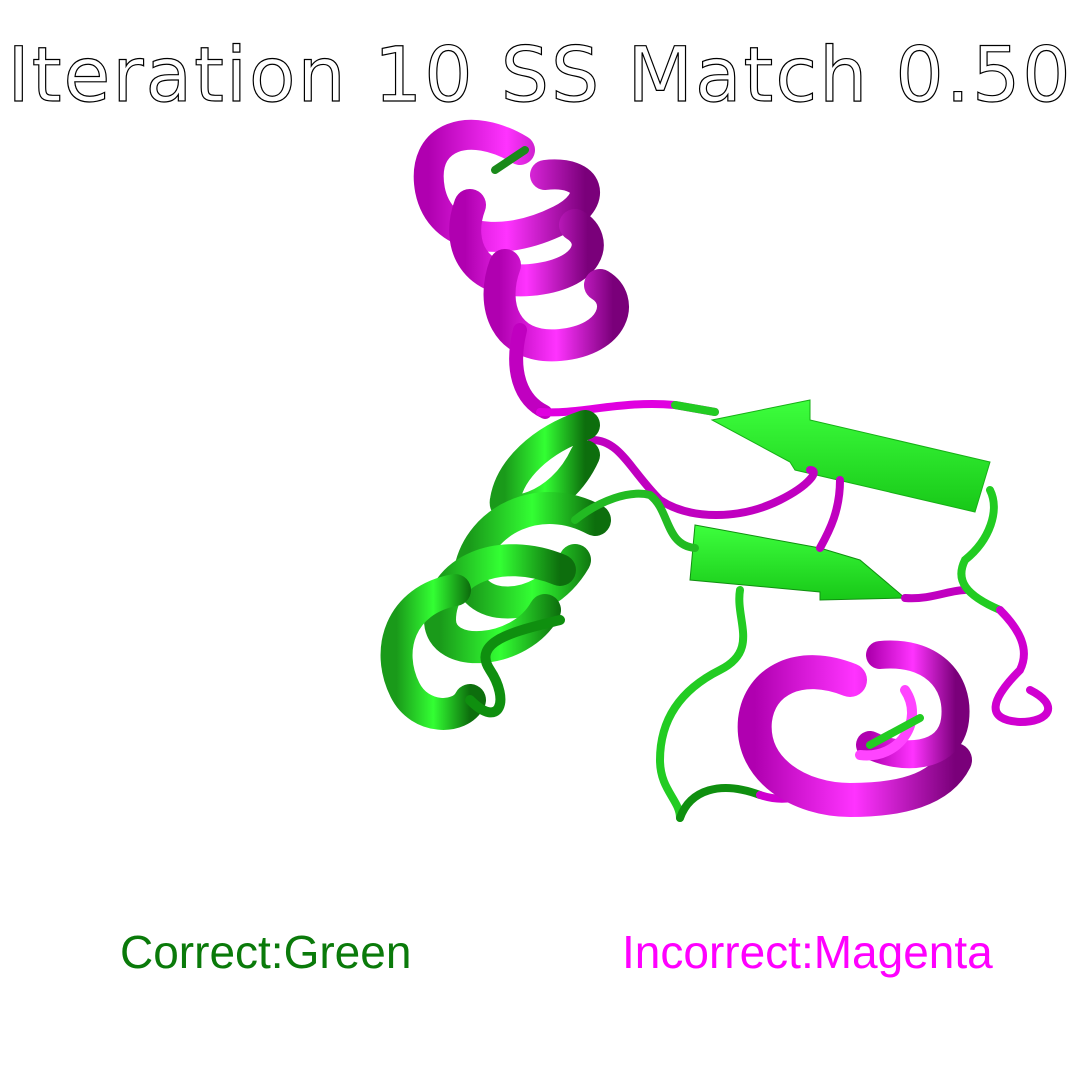  What do you see at coordinates (854, 729) in the screenshot?
I see `helix-lower-right` at bounding box center [854, 729].